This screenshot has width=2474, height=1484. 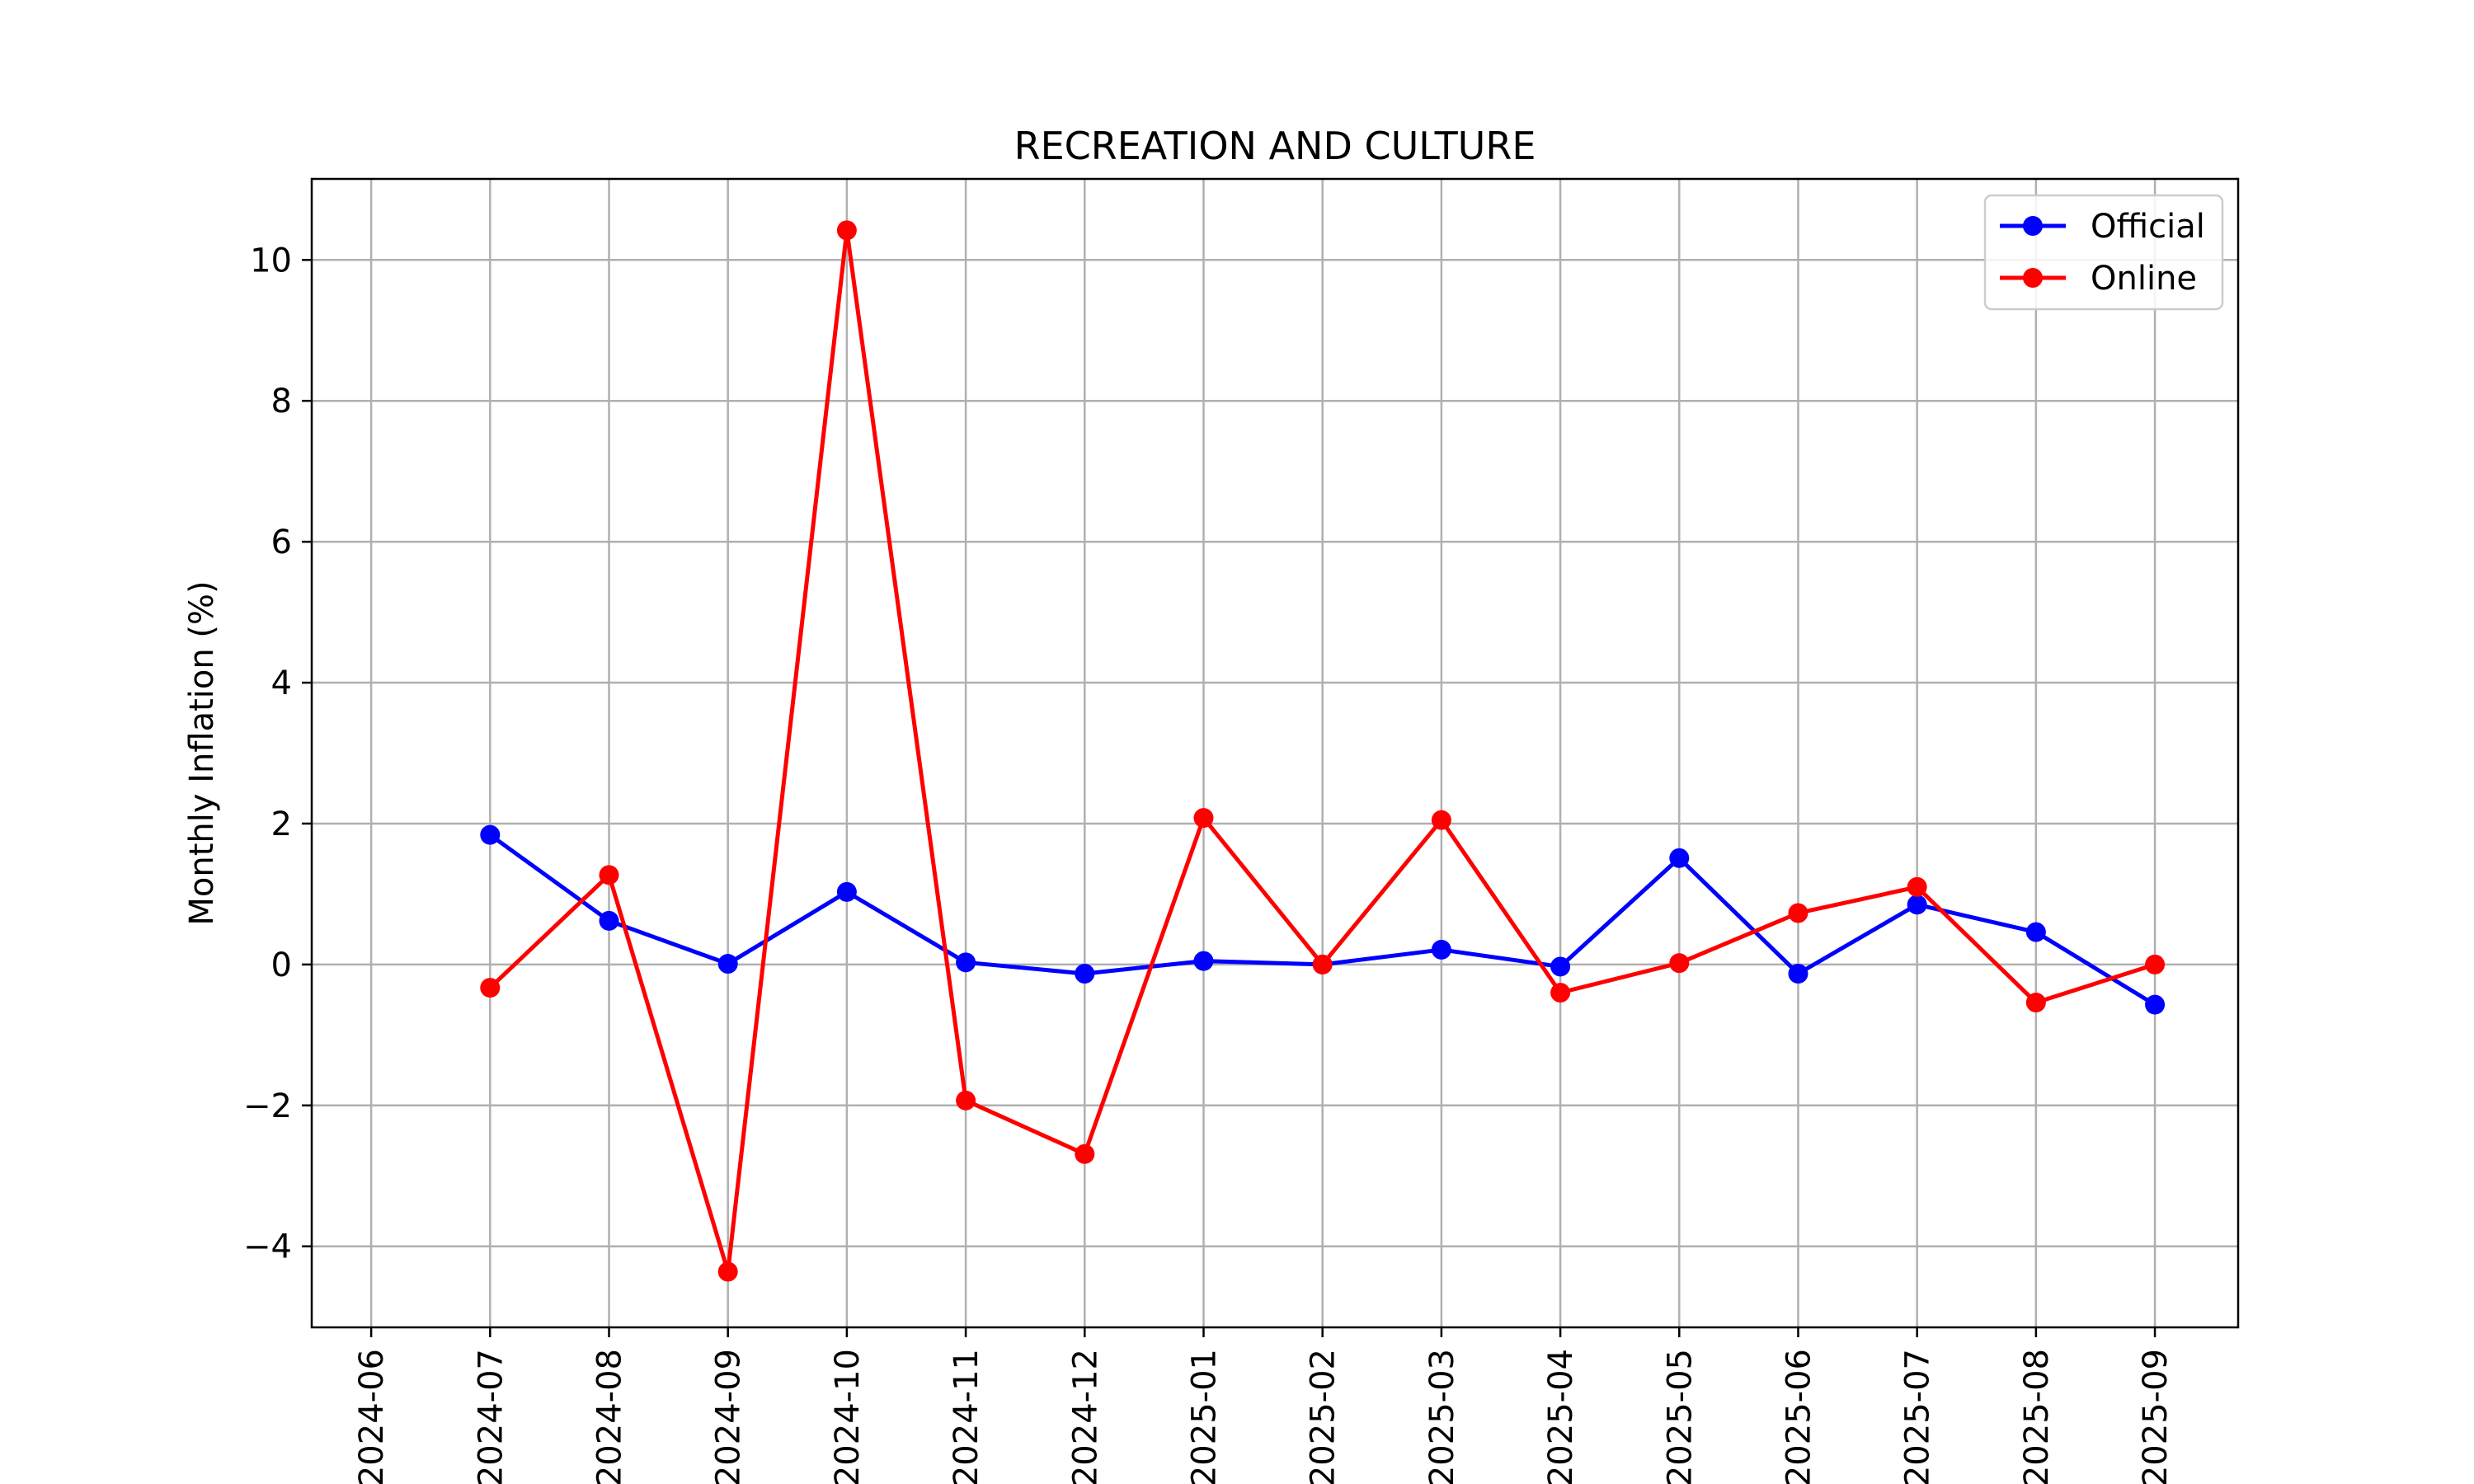 What do you see at coordinates (729, 1416) in the screenshot?
I see `x-tick-label: 2024-09` at bounding box center [729, 1416].